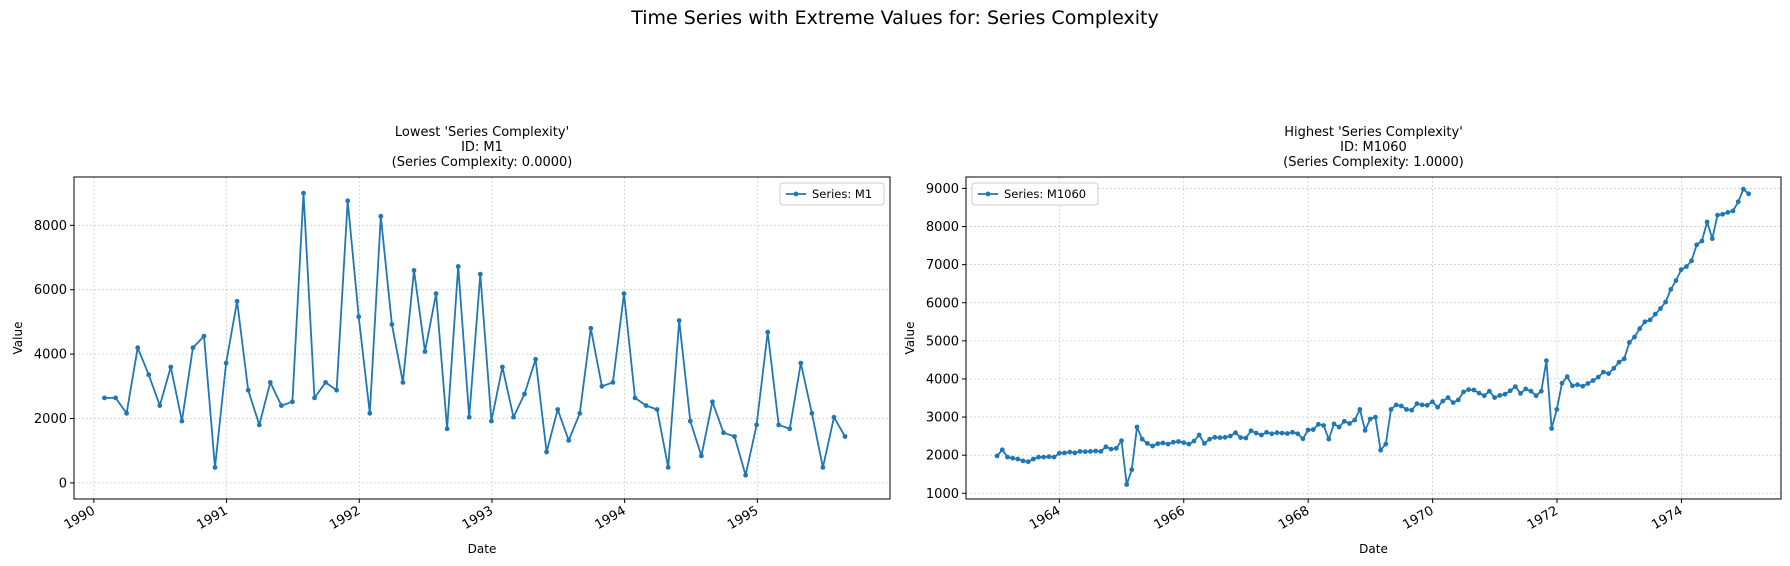 The width and height of the screenshot is (1790, 566). Describe the element at coordinates (80, 518) in the screenshot. I see `x-tick-label: 1990` at that location.